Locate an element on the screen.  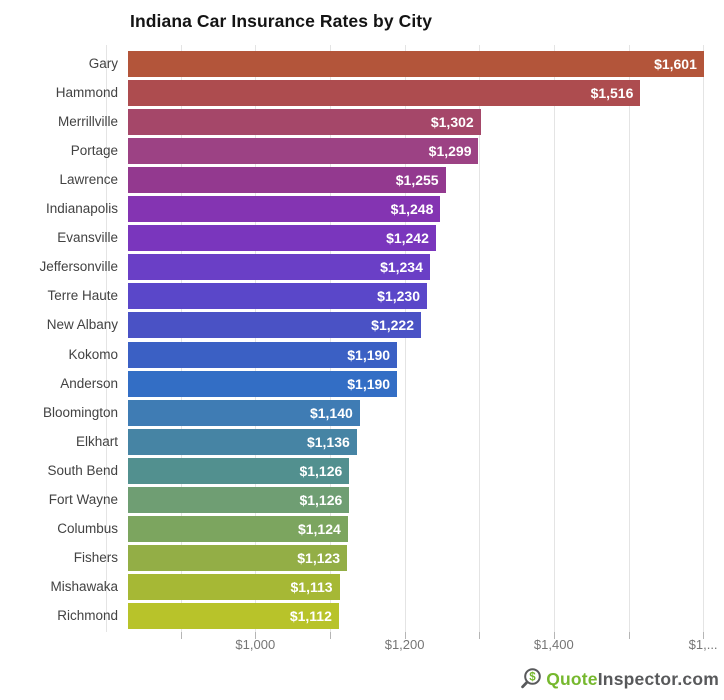
bar-value-label: $1,255 is located at coordinates (417, 180).